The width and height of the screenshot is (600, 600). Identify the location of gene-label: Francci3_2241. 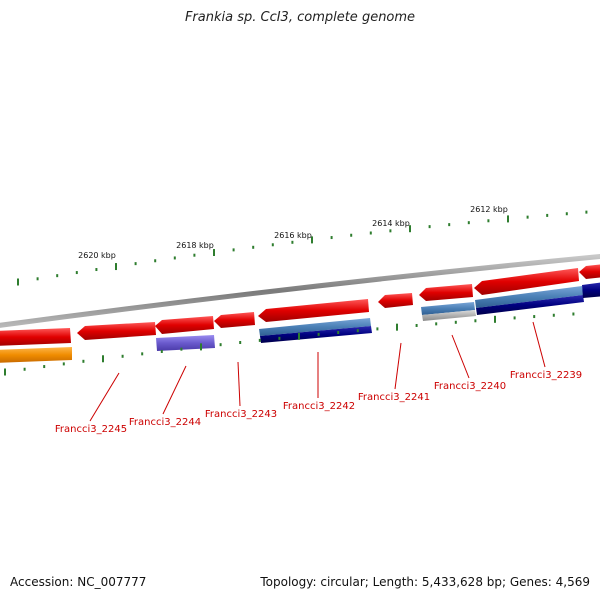
(394, 397).